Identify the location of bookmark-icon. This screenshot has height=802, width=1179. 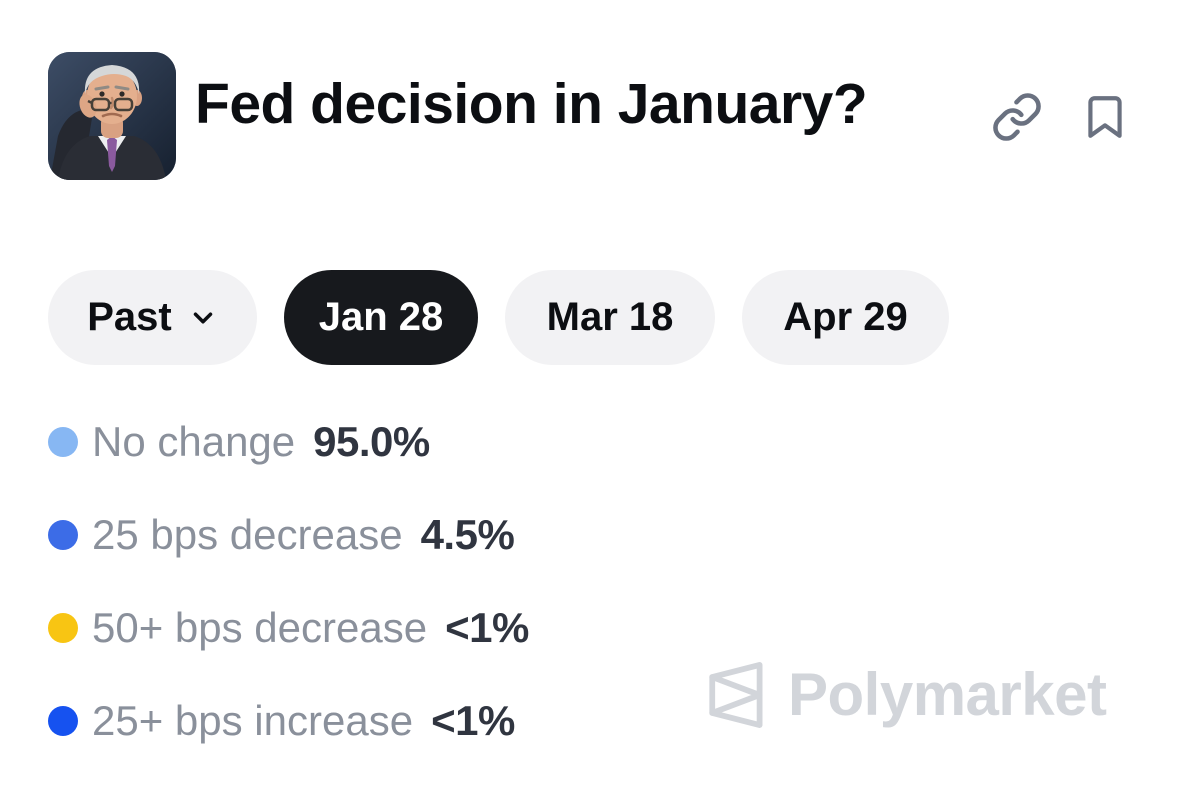
(1105, 117).